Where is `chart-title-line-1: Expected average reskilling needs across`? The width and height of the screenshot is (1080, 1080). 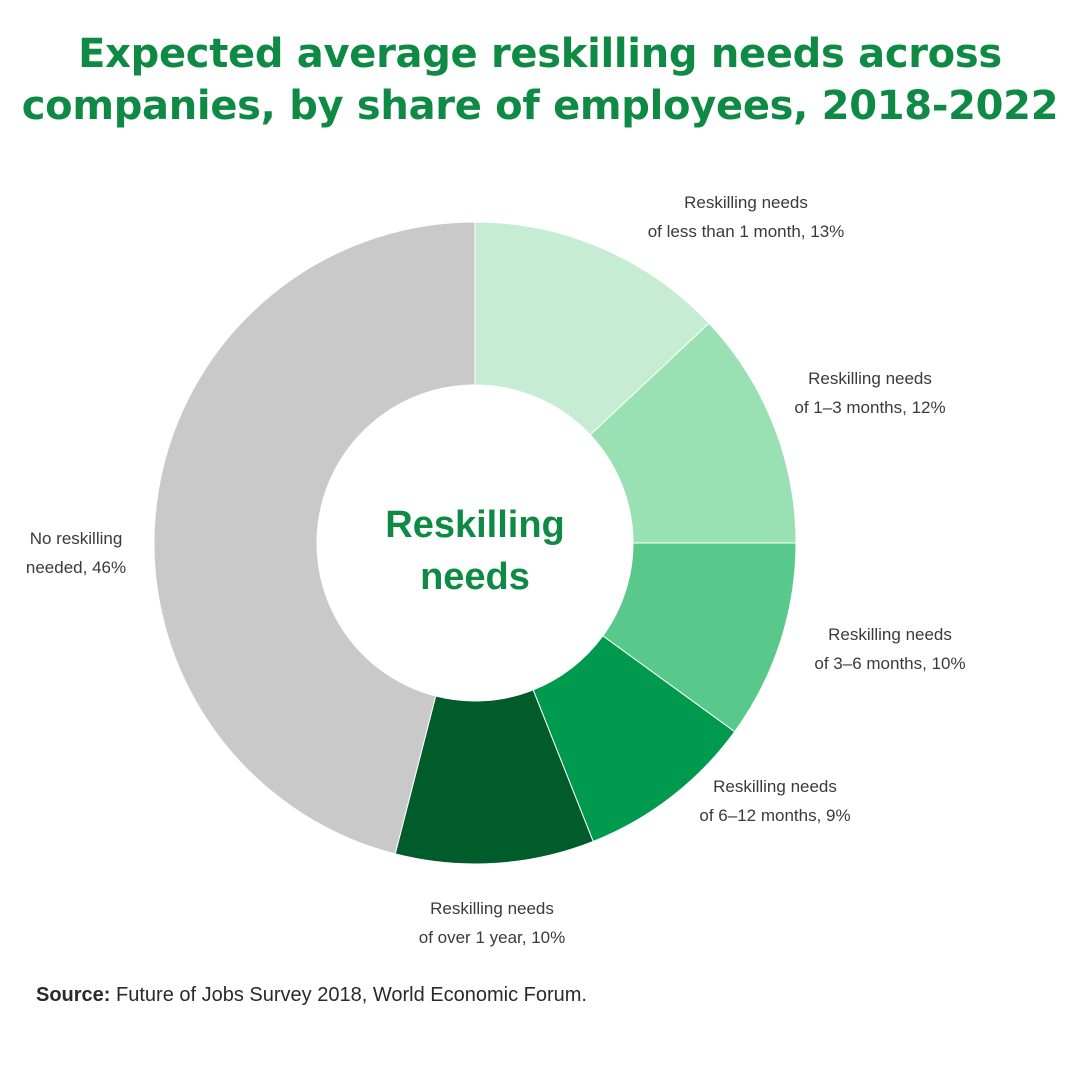 chart-title-line-1: Expected average reskilling needs across is located at coordinates (540, 54).